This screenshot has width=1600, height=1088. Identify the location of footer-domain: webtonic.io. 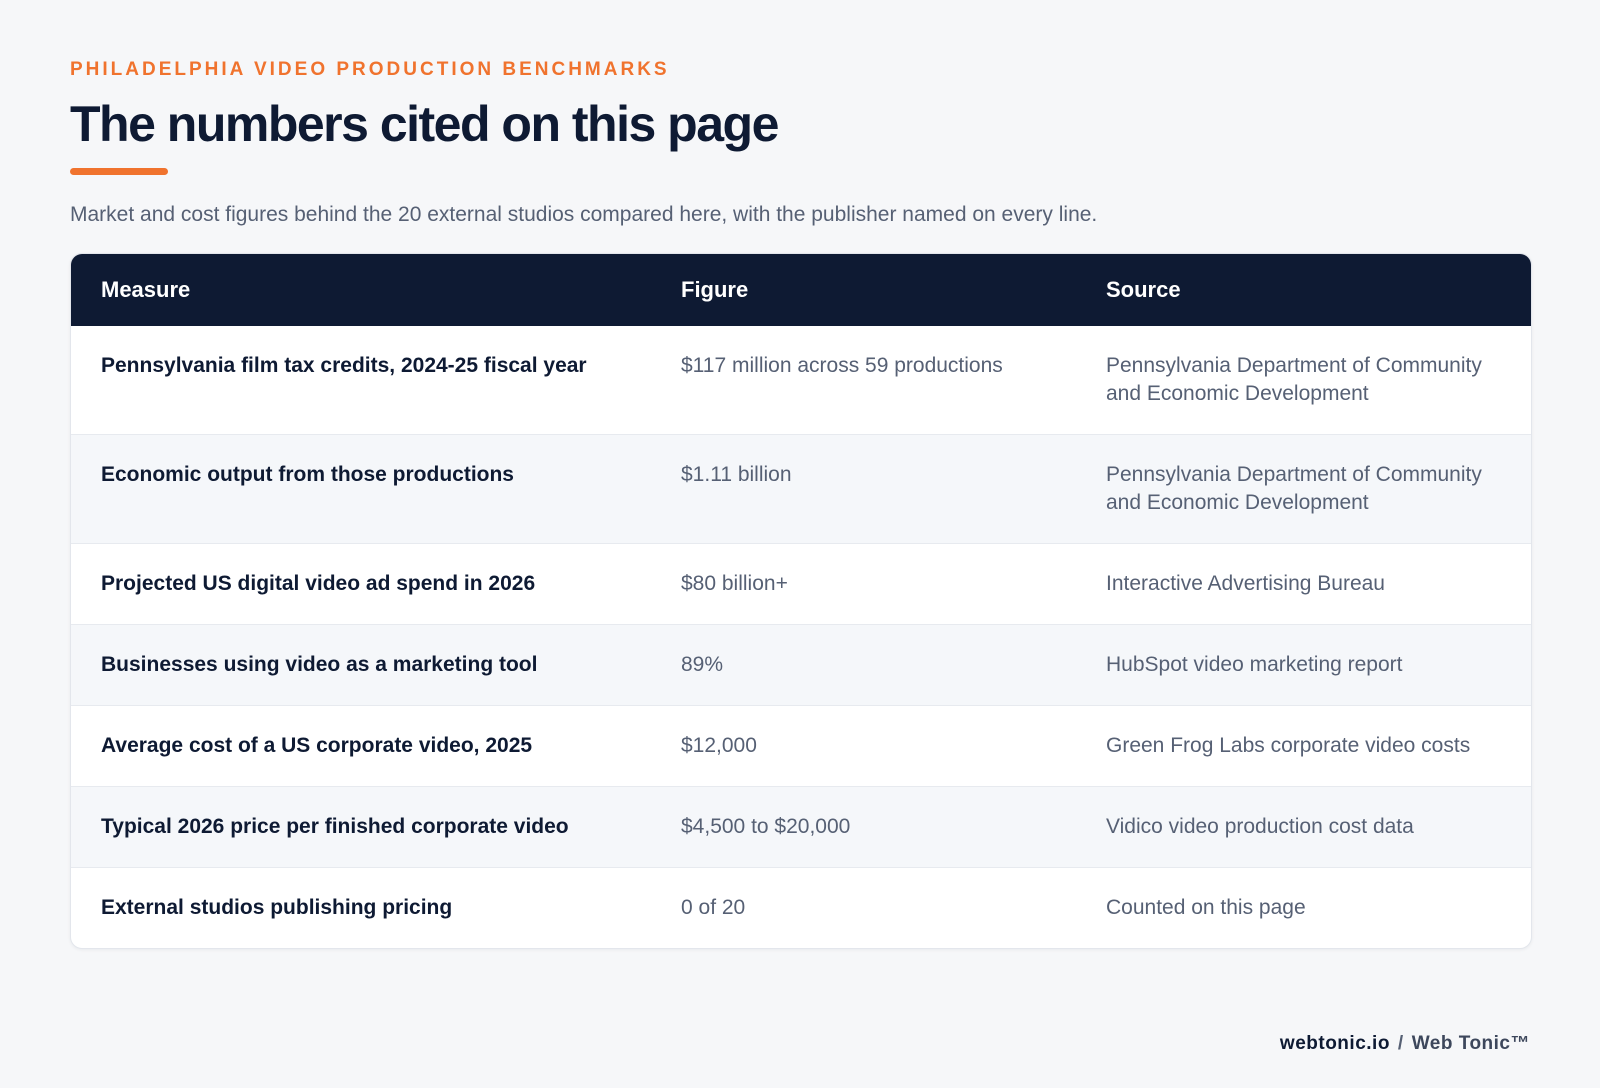
(1334, 1043).